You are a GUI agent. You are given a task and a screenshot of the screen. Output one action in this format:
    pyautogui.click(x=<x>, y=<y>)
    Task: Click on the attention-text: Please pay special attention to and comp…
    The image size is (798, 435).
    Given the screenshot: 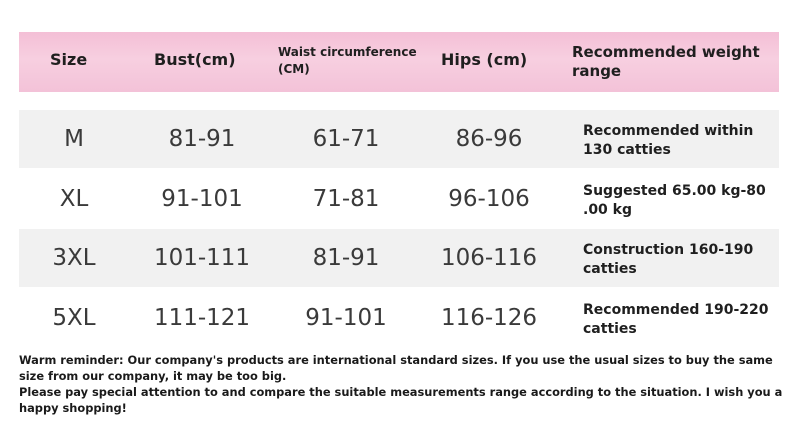 What is the action you would take?
    pyautogui.click(x=401, y=400)
    